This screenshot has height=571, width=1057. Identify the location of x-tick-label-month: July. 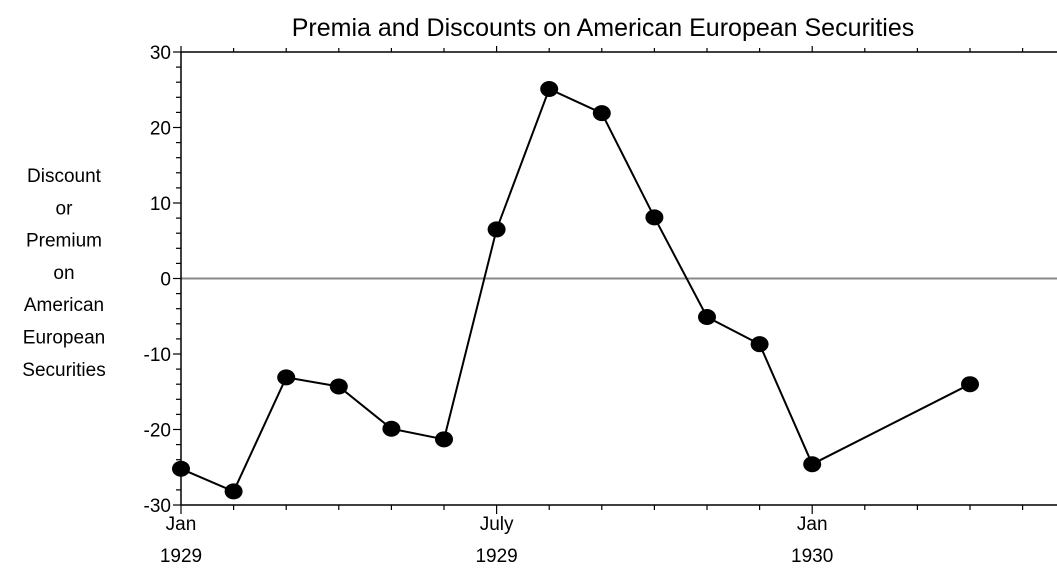
(497, 524).